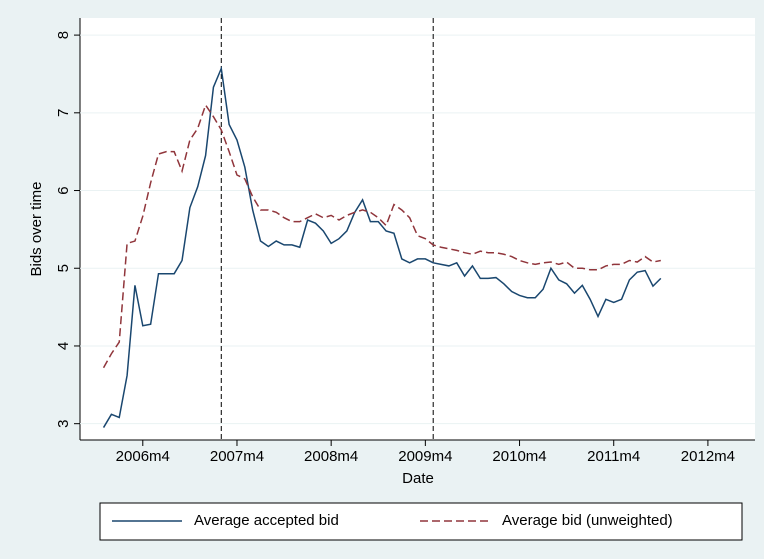 The image size is (764, 559). I want to click on x-tick-label: 2006m4, so click(143, 456).